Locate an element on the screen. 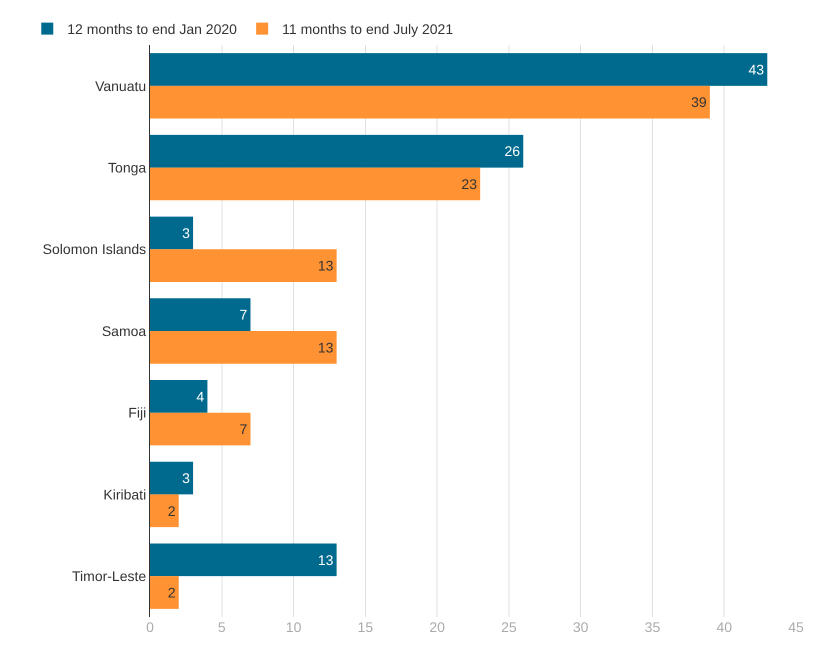 The width and height of the screenshot is (818, 647). y-tick-label: Tonga is located at coordinates (127, 167).